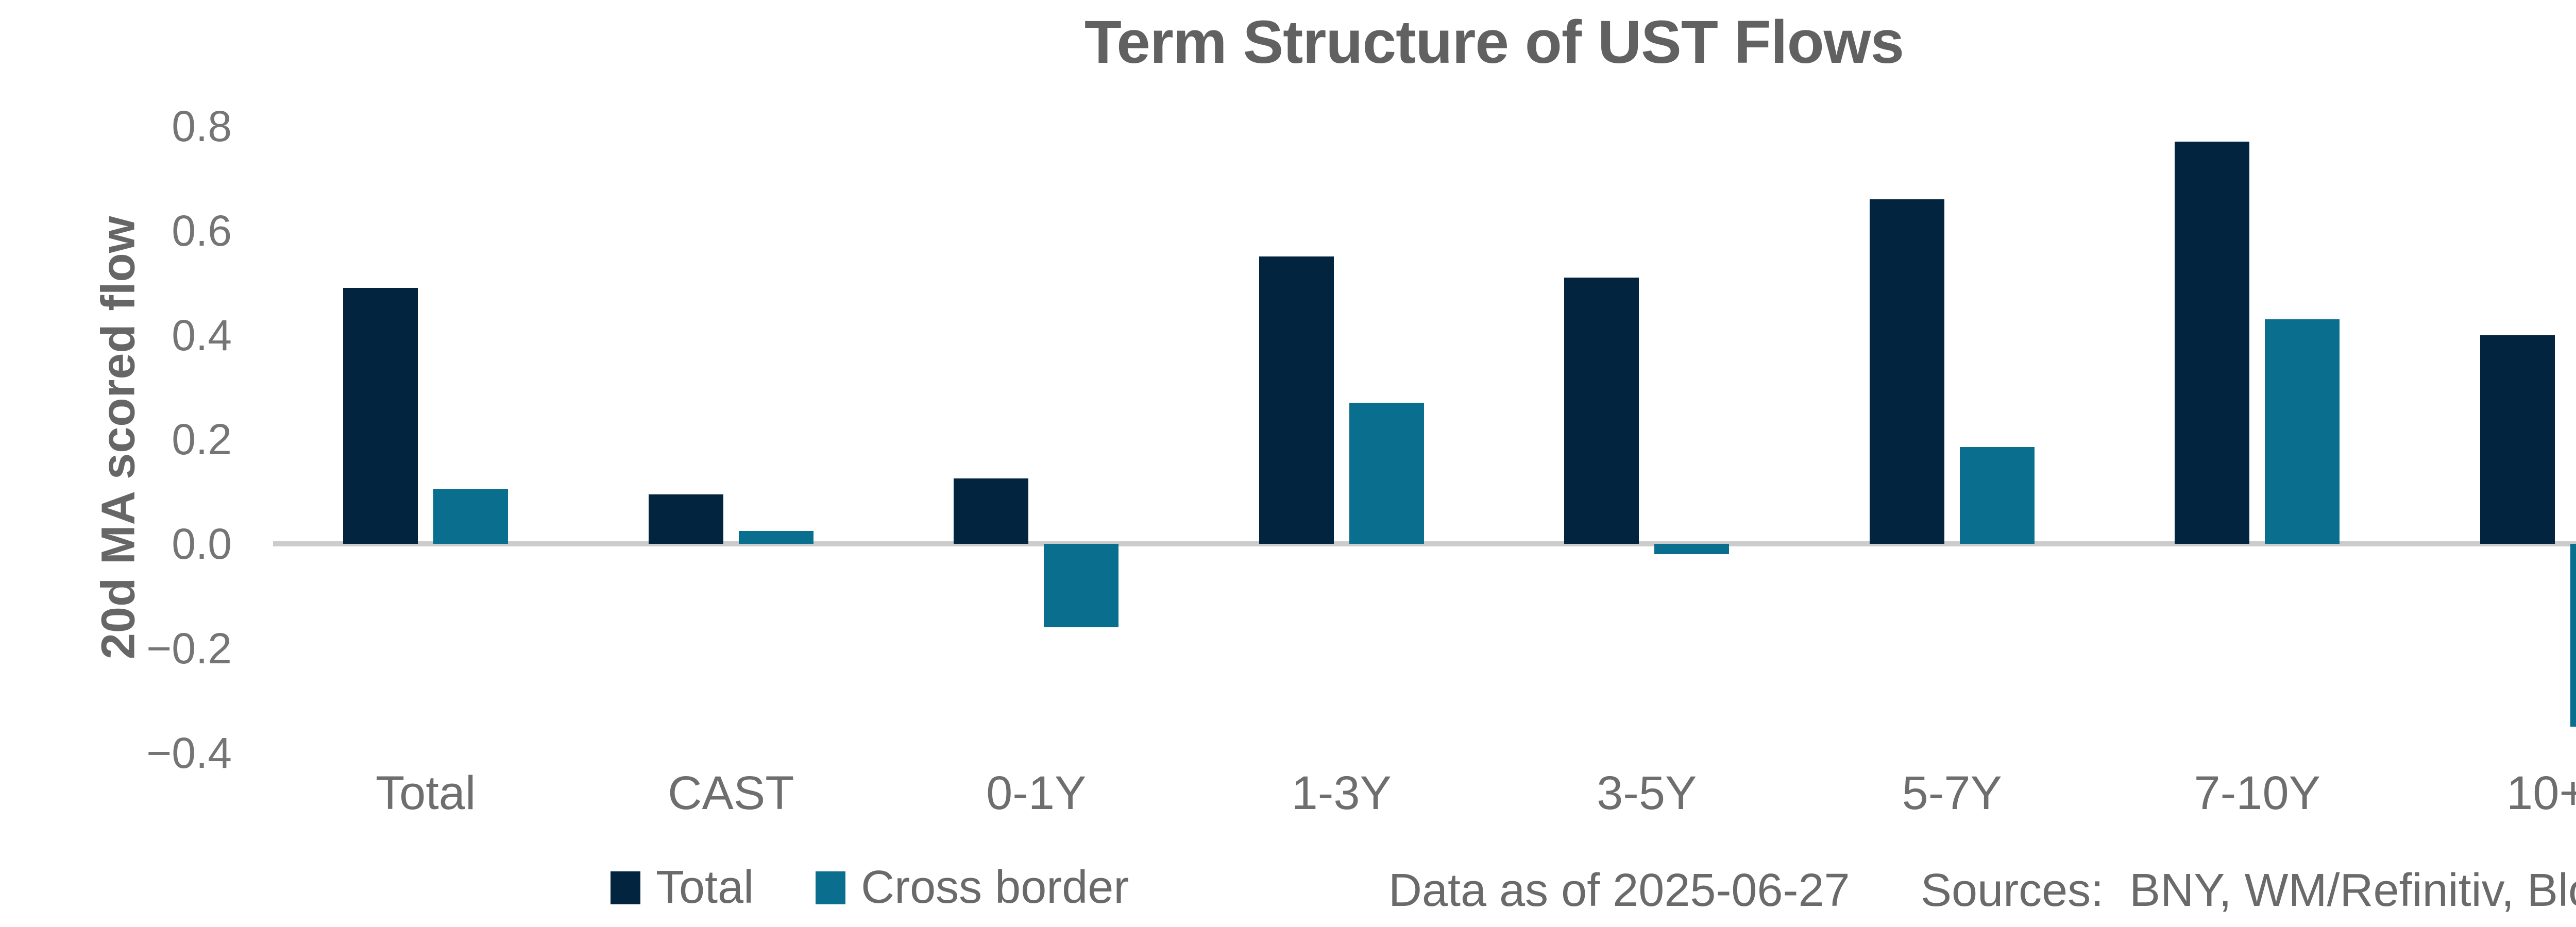  What do you see at coordinates (189, 649) in the screenshot?
I see `y-tick-label-0-2: −0.2` at bounding box center [189, 649].